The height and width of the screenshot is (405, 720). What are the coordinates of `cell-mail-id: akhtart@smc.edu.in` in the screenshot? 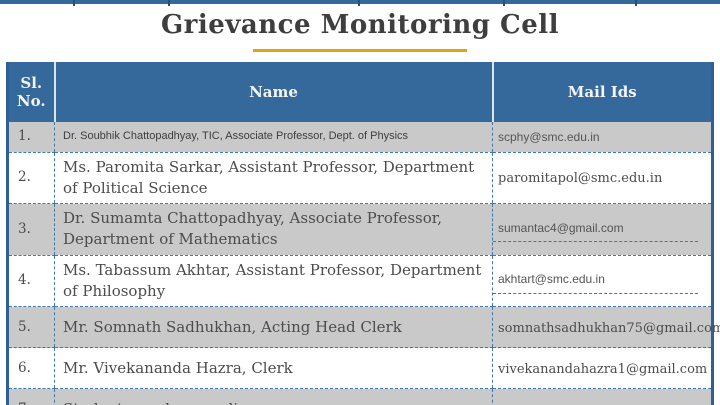 It's located at (602, 281).